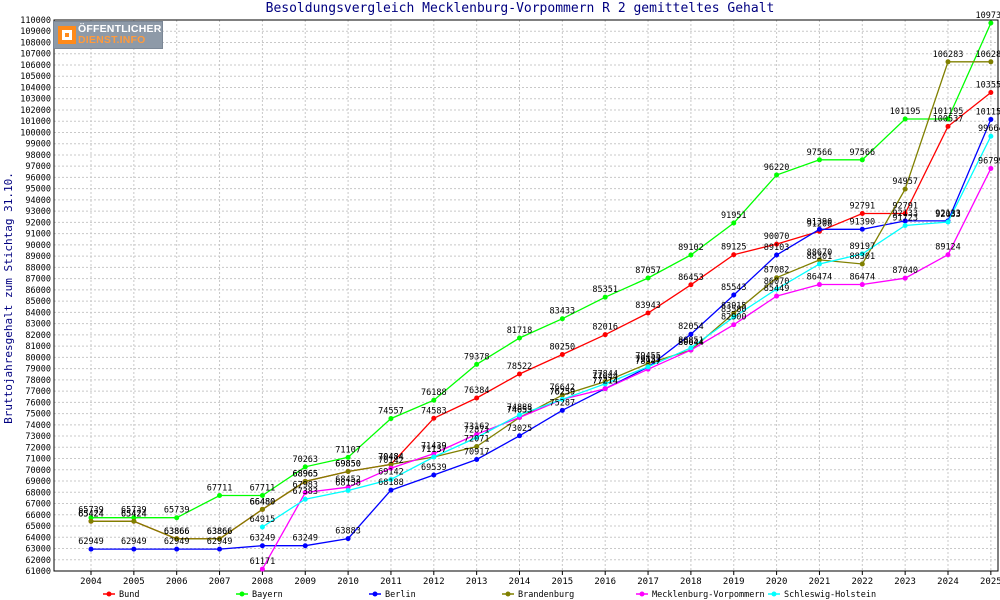 Image resolution: width=1000 pixels, height=600 pixels. I want to click on data-label: 88301, so click(863, 257).